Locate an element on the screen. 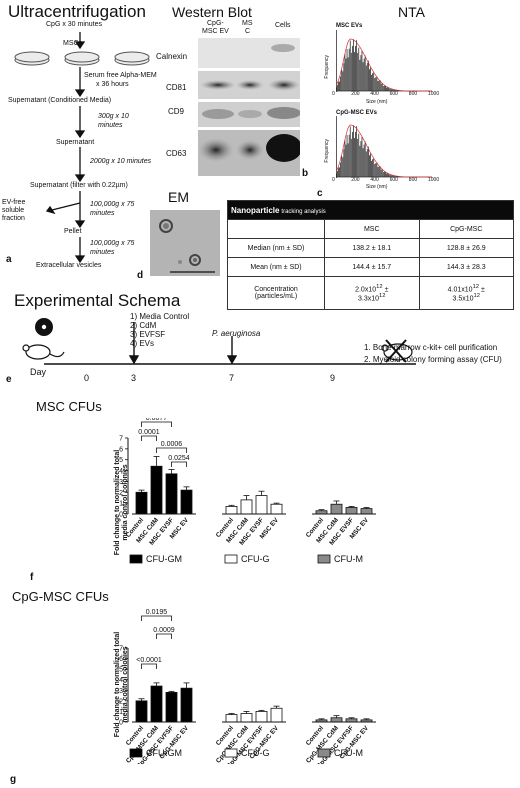 The height and width of the screenshot is (788, 520). conc-label-2: (particles/mL) is located at coordinates (276, 296).